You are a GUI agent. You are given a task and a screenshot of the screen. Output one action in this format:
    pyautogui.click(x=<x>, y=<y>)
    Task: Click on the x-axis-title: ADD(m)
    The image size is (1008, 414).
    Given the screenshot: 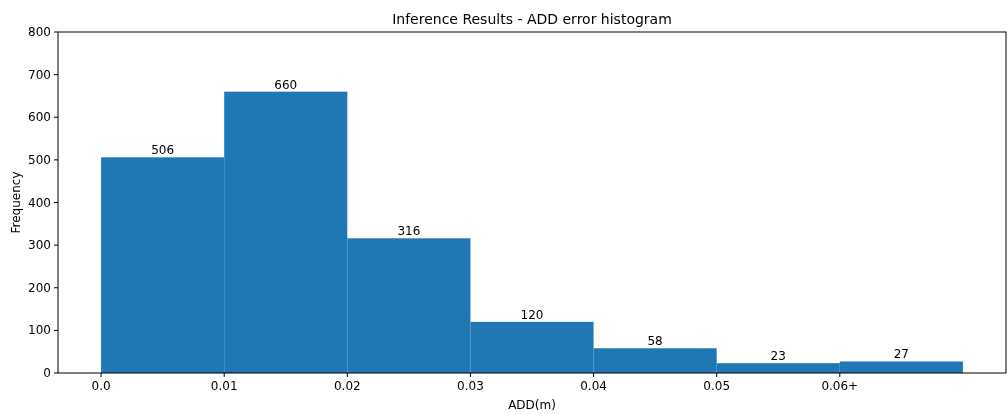 What is the action you would take?
    pyautogui.click(x=532, y=405)
    